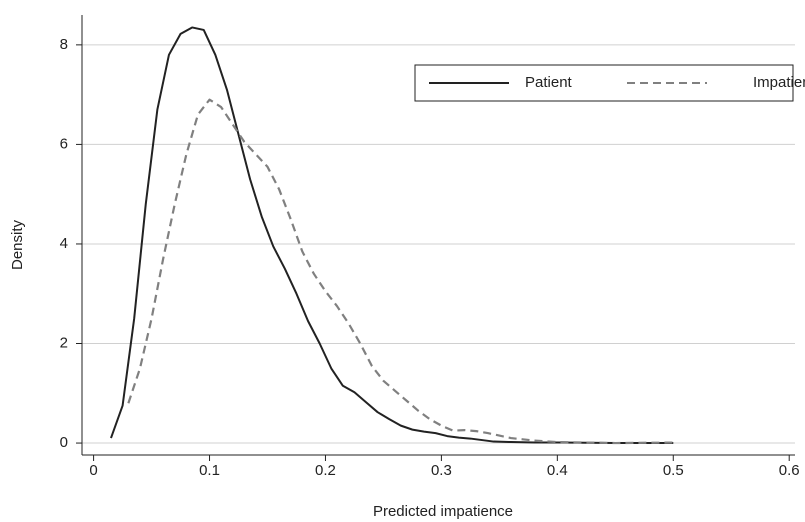  What do you see at coordinates (441, 470) in the screenshot?
I see `x-tick-label: 0.3` at bounding box center [441, 470].